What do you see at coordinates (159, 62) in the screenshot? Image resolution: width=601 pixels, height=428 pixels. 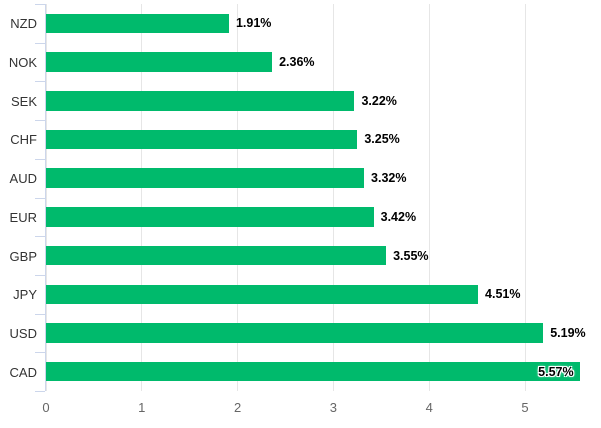 I see `bar-nok` at bounding box center [159, 62].